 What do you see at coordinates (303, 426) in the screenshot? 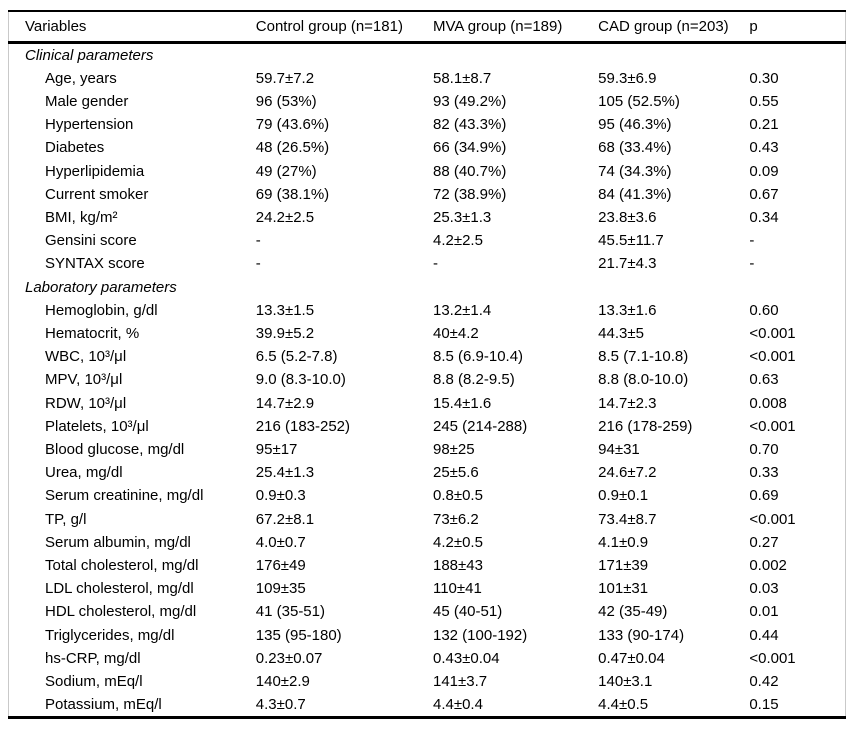
I see `value-cell: 216 (183-252)` at bounding box center [303, 426].